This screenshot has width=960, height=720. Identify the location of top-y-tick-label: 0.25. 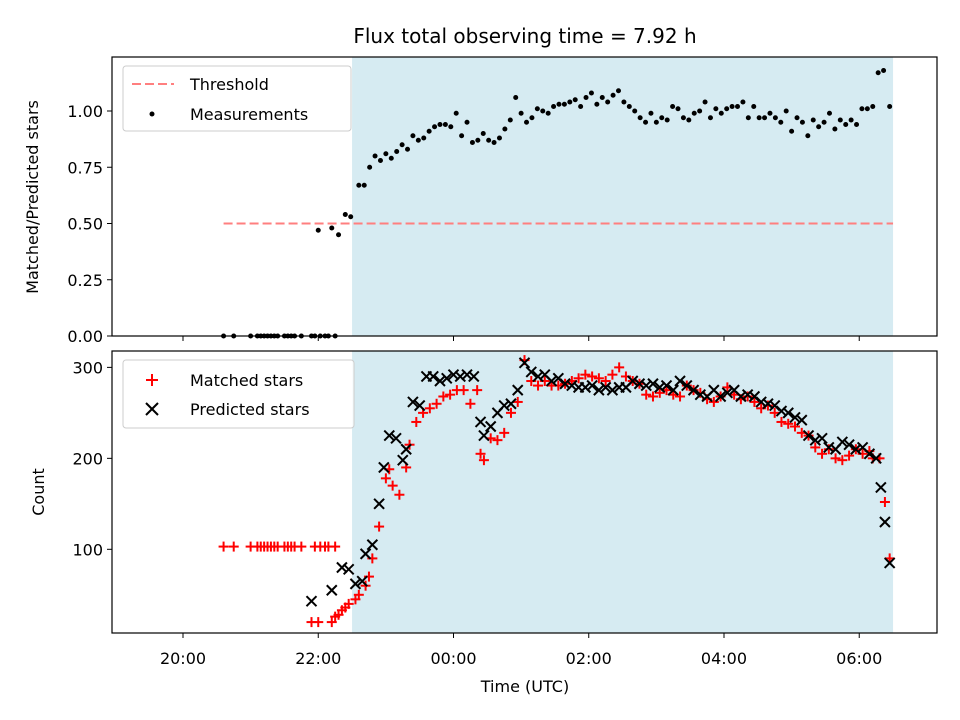
(85, 280).